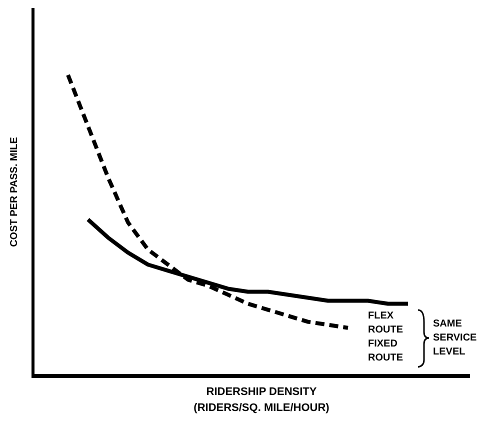 This screenshot has width=487, height=426. I want to click on x-axis-title: RIDERSHIP DENSITY (RIDERS/SQ. MILE/HOUR), so click(262, 400).